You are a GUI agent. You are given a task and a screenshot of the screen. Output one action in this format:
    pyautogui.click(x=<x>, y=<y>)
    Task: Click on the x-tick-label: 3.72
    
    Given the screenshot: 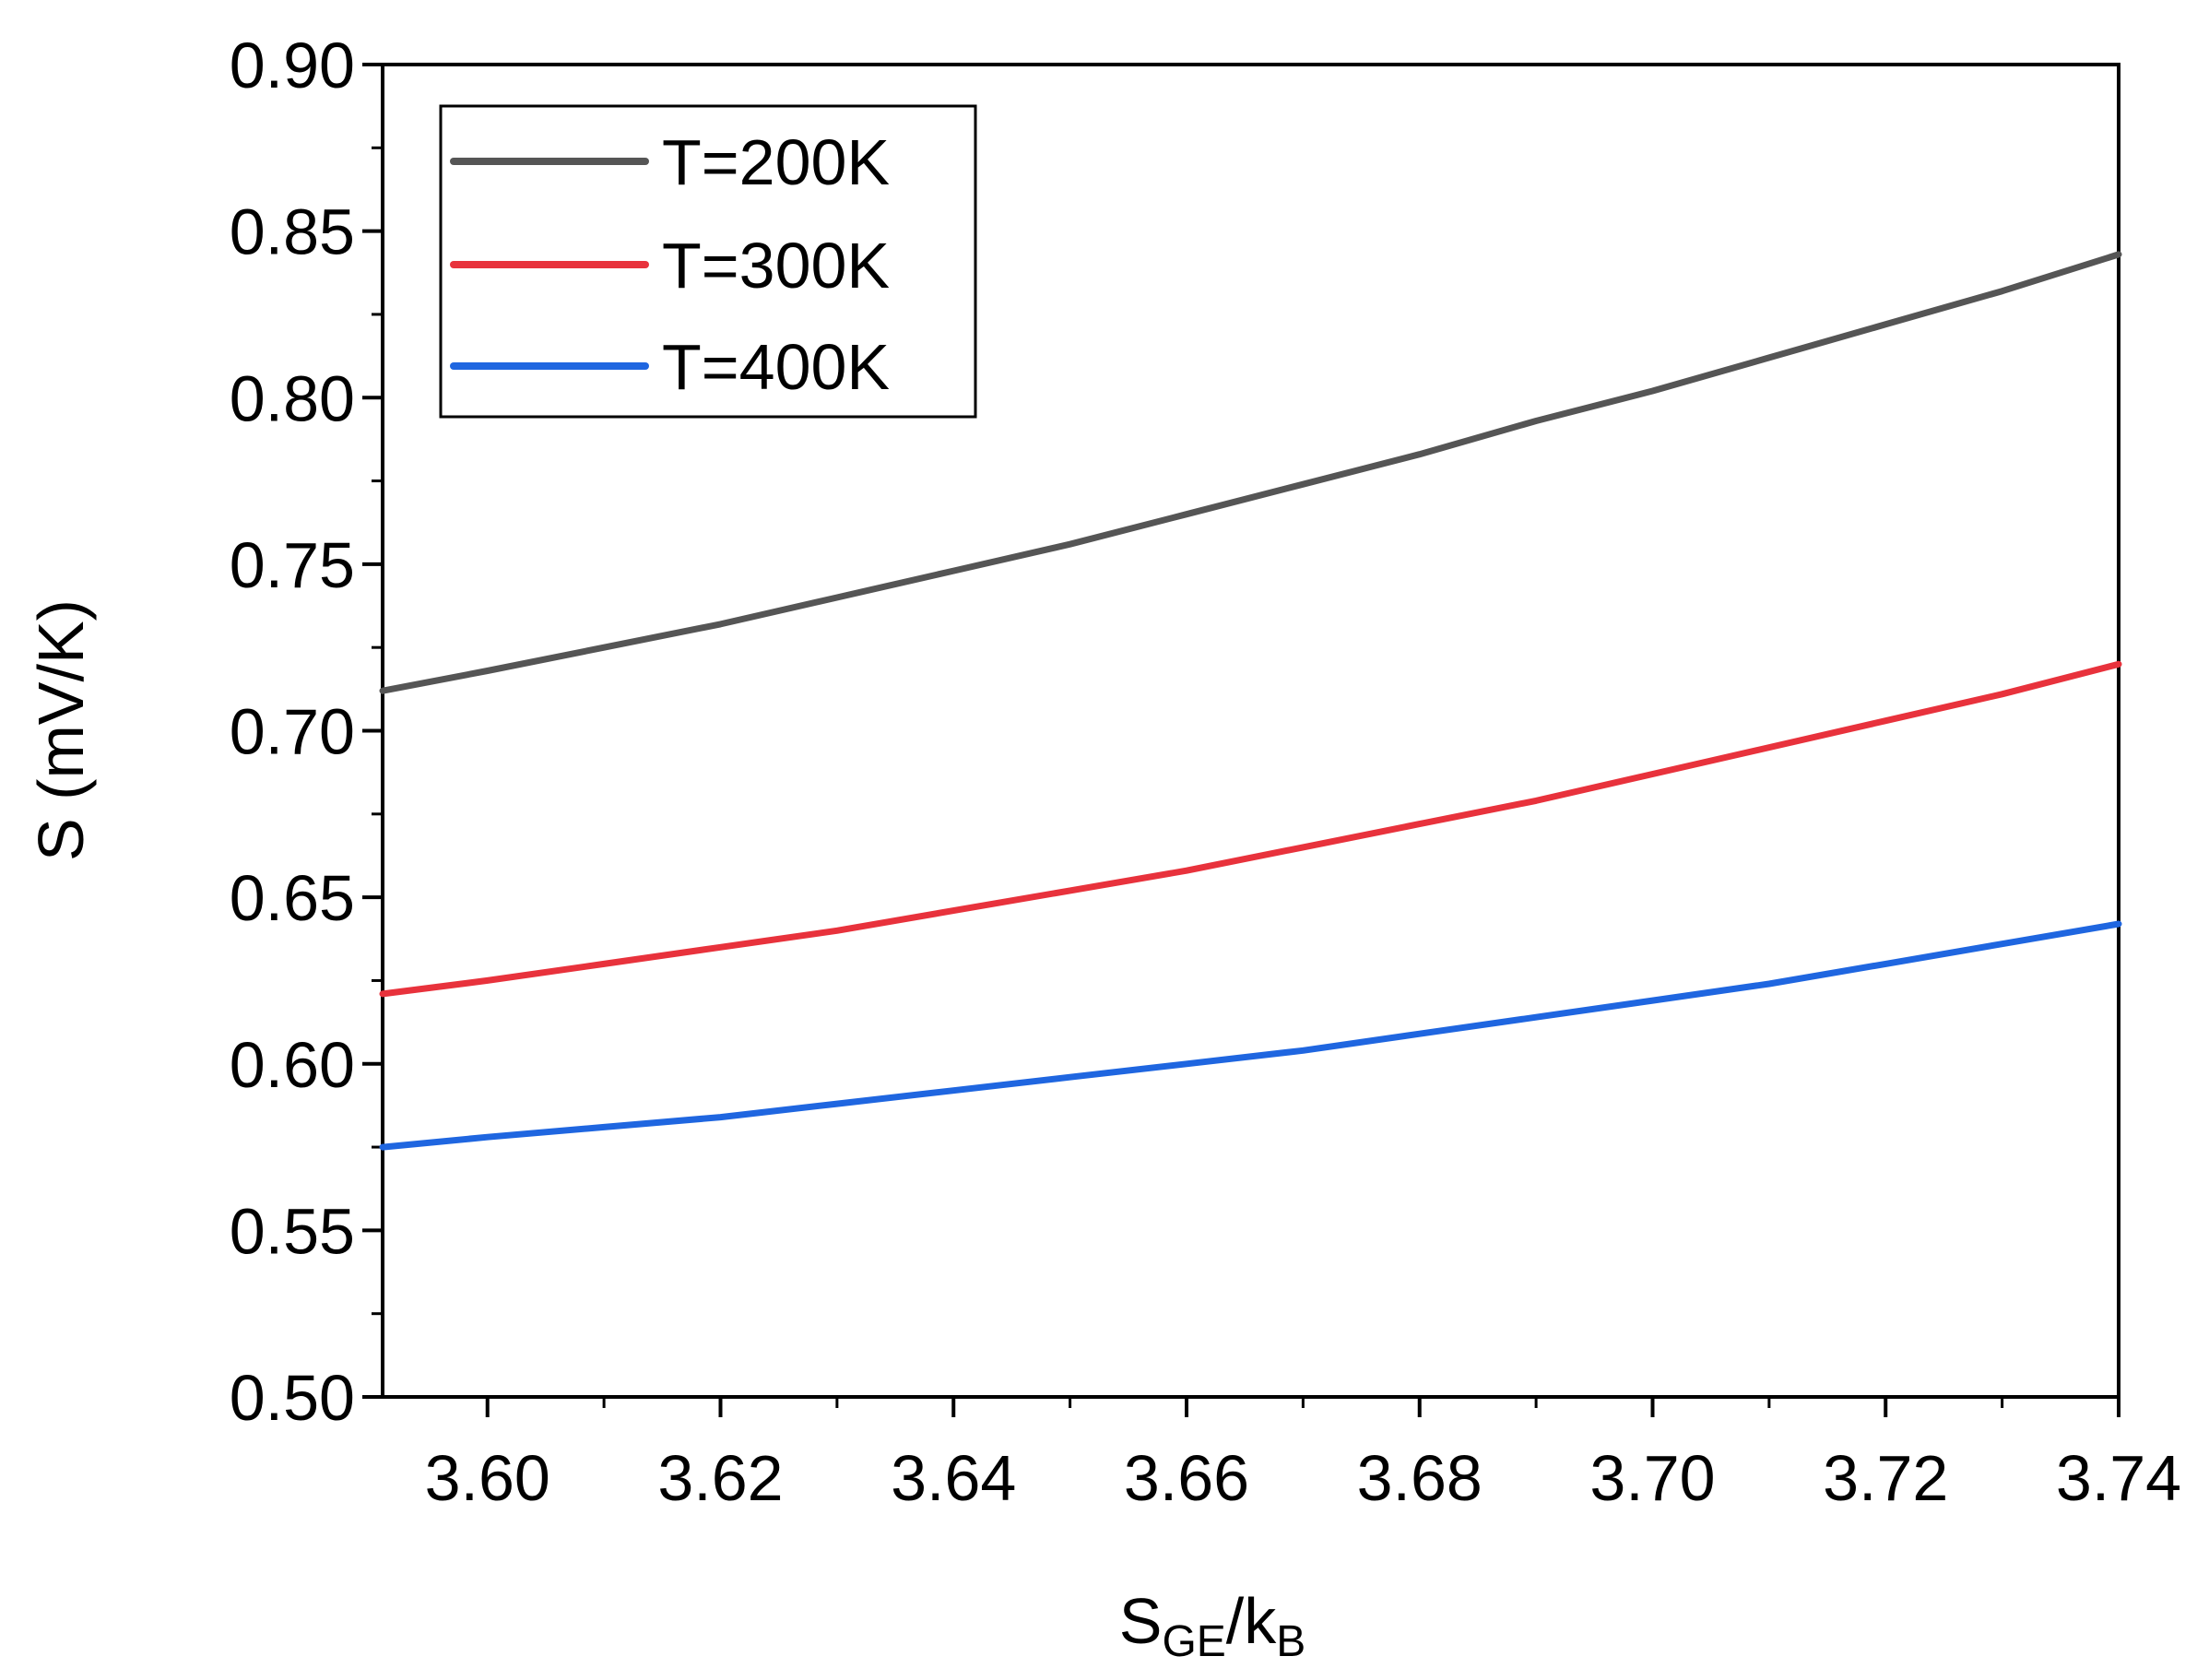 What is the action you would take?
    pyautogui.click(x=1886, y=1478)
    